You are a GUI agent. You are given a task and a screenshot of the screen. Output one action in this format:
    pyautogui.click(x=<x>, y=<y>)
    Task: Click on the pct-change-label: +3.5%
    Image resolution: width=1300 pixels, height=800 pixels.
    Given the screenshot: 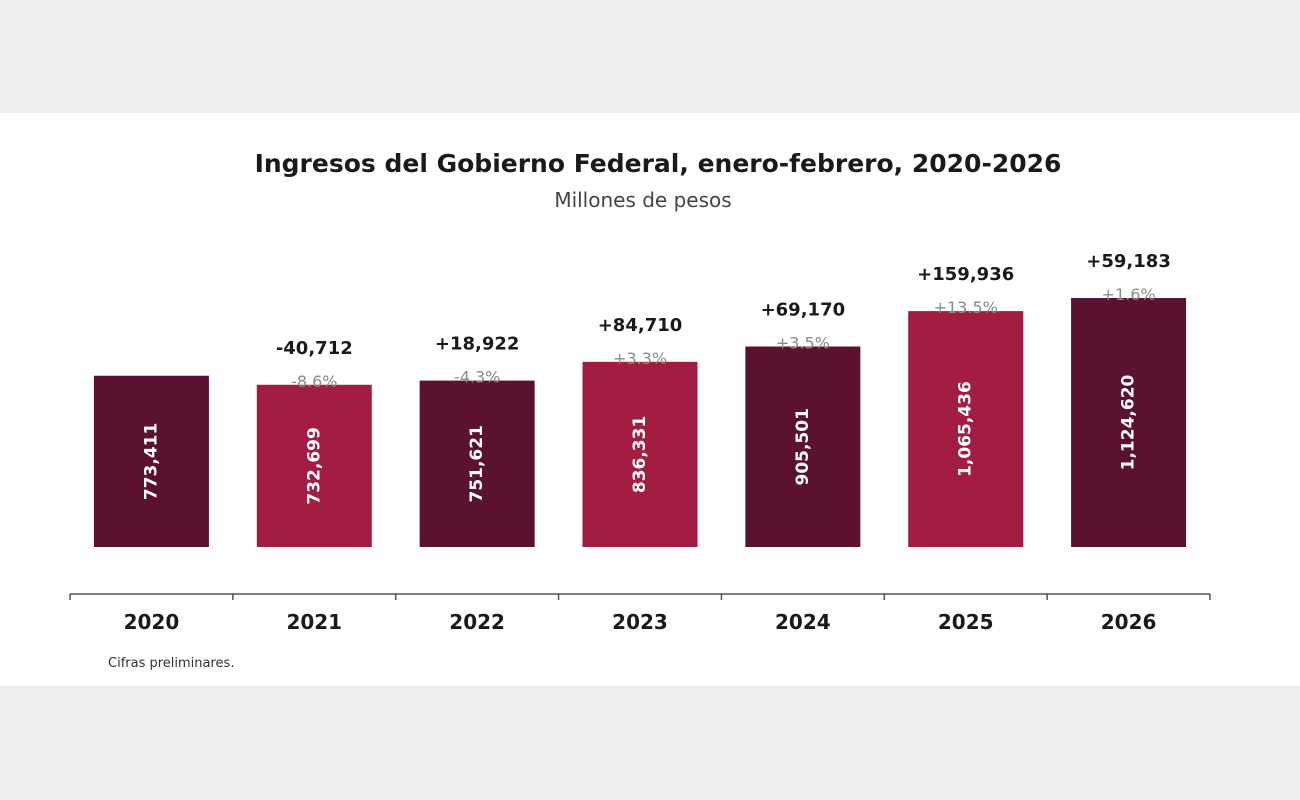 What is the action you would take?
    pyautogui.click(x=803, y=343)
    